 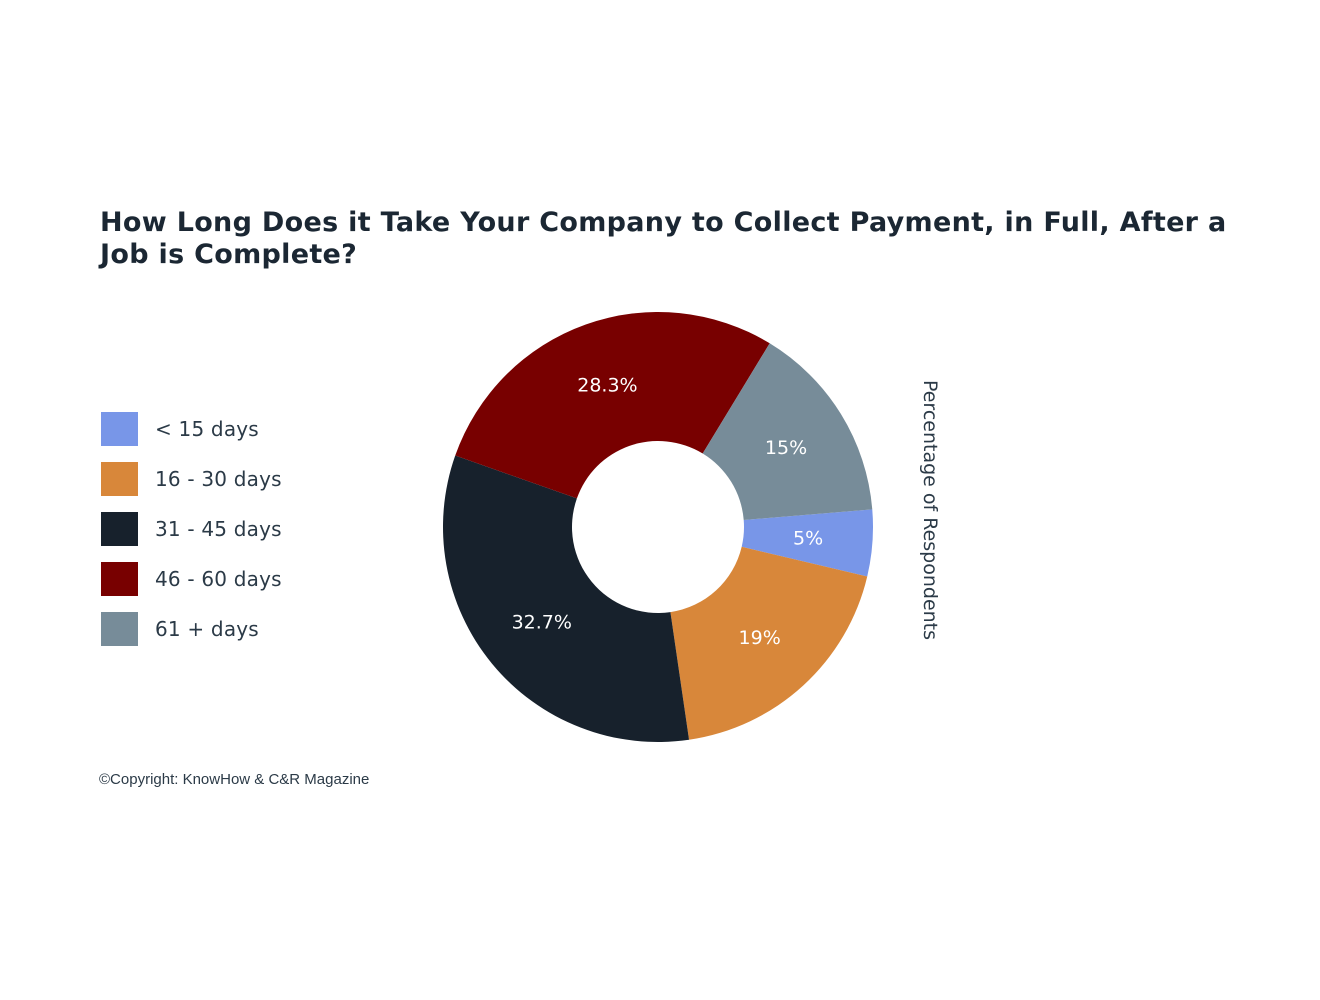 I want to click on axis-label: Percentage of Respondents, so click(x=930, y=510).